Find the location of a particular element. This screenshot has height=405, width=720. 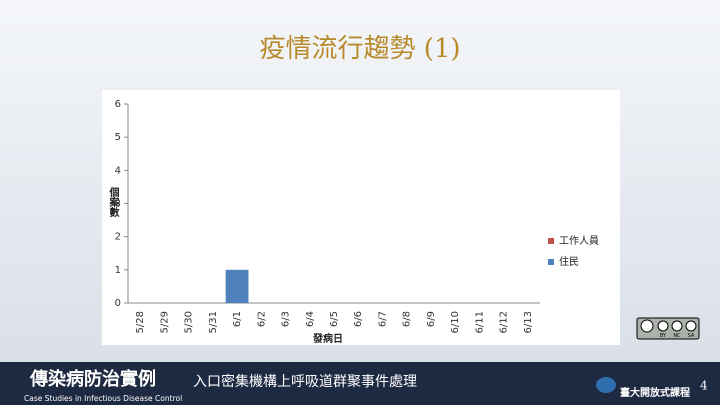

y-axis-label: 個案數 is located at coordinates (113, 202).